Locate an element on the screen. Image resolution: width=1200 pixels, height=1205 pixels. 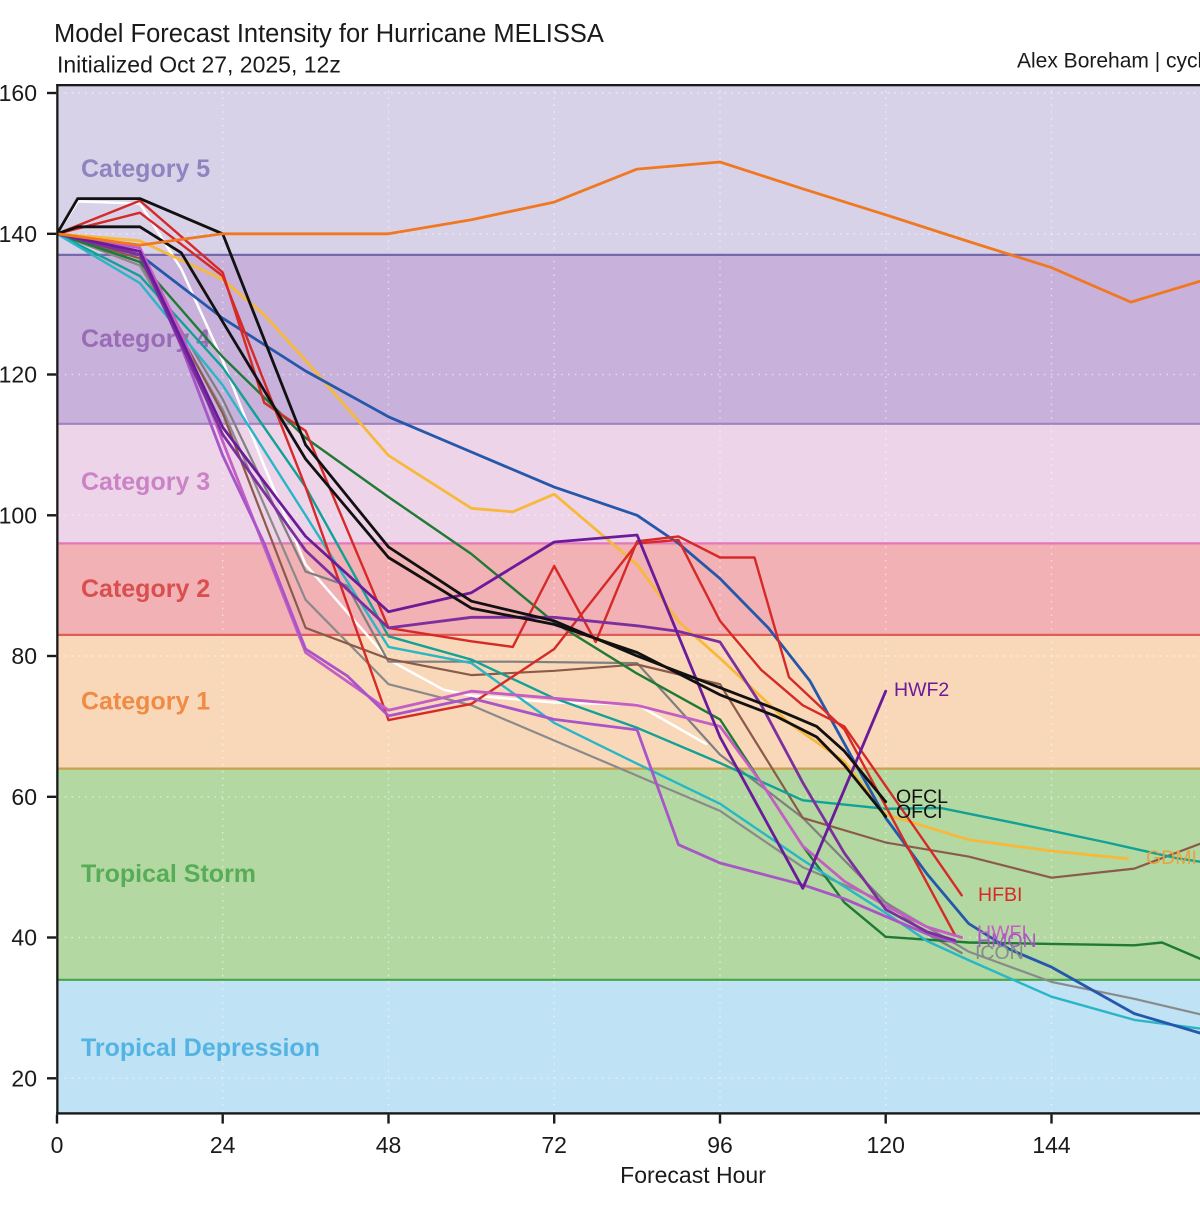
svg-text: 100 is located at coordinates (18, 515).